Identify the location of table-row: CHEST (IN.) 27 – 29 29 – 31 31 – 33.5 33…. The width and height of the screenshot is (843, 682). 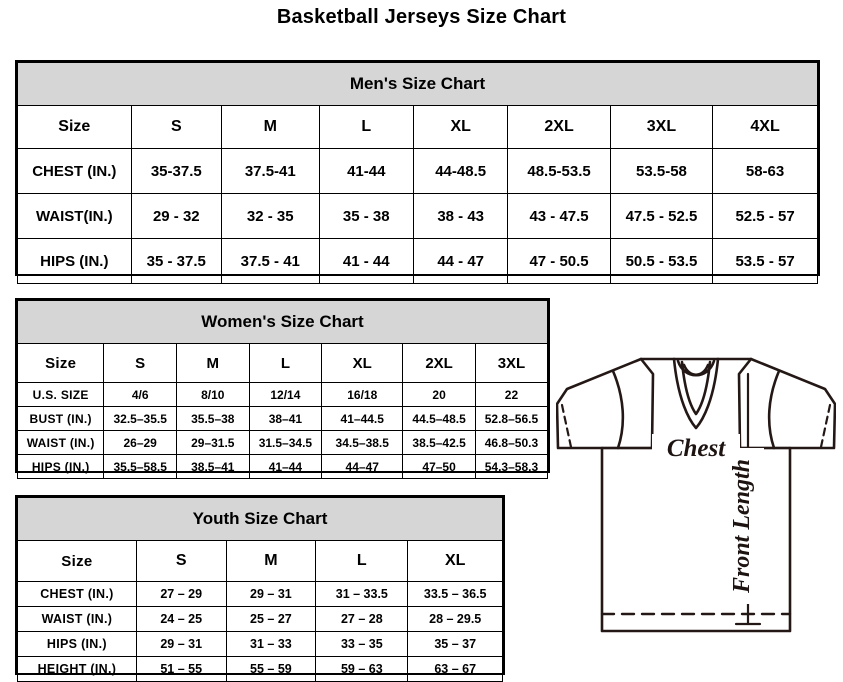
(260, 594).